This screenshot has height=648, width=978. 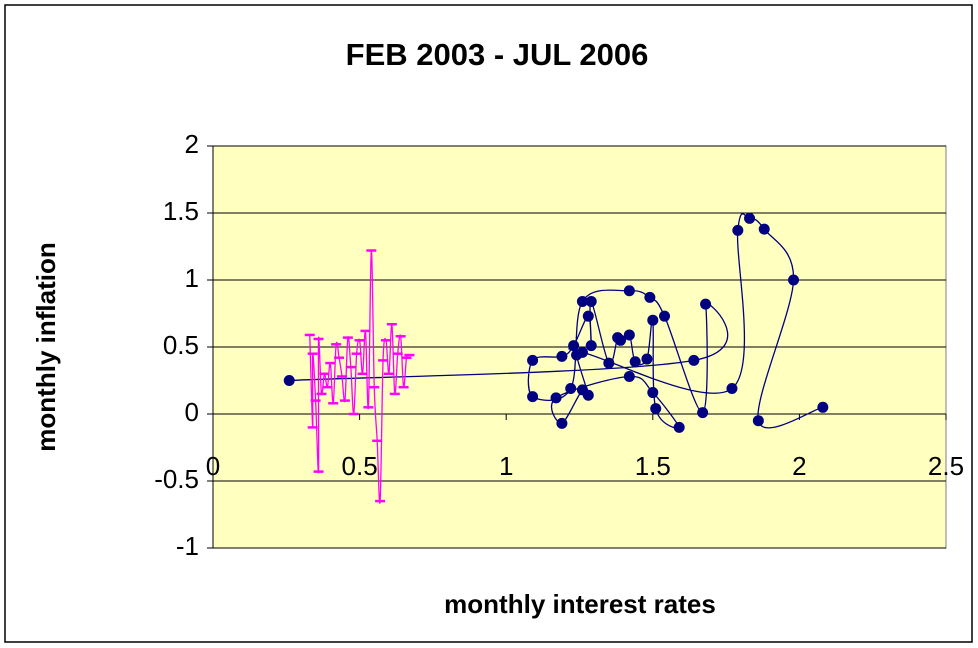 What do you see at coordinates (359, 376) in the screenshot?
I see `series-line` at bounding box center [359, 376].